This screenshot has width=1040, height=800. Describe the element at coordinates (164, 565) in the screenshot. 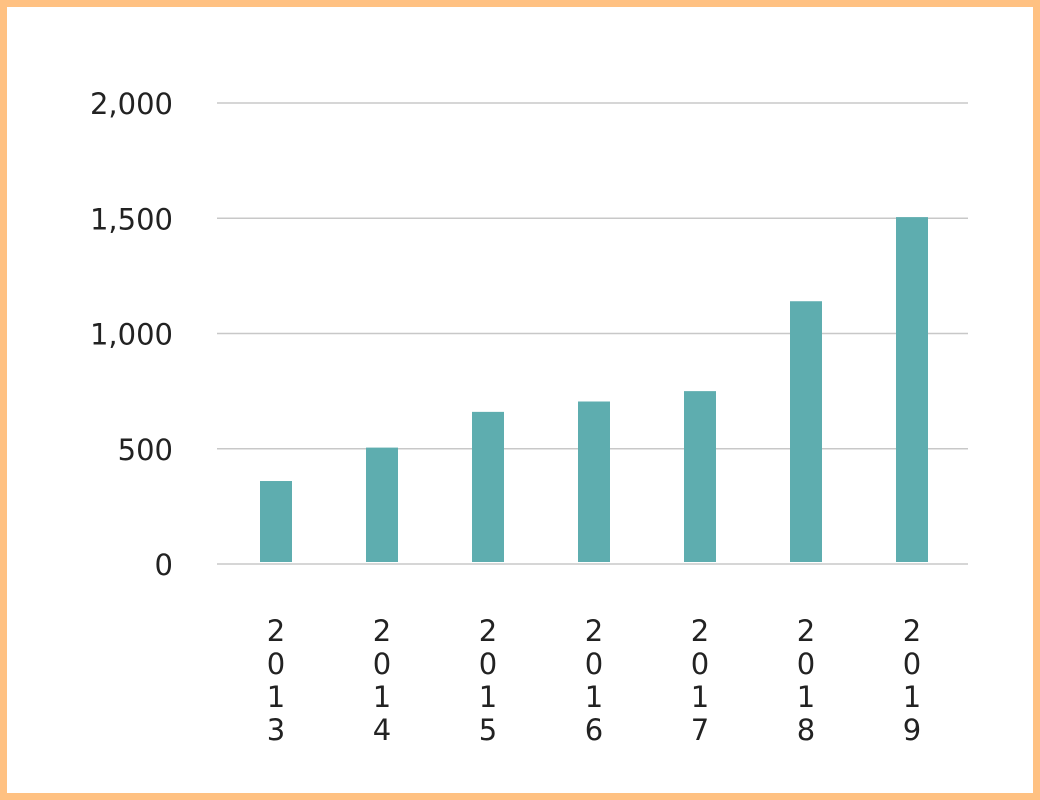

I see `y-tick-label: 0` at that location.